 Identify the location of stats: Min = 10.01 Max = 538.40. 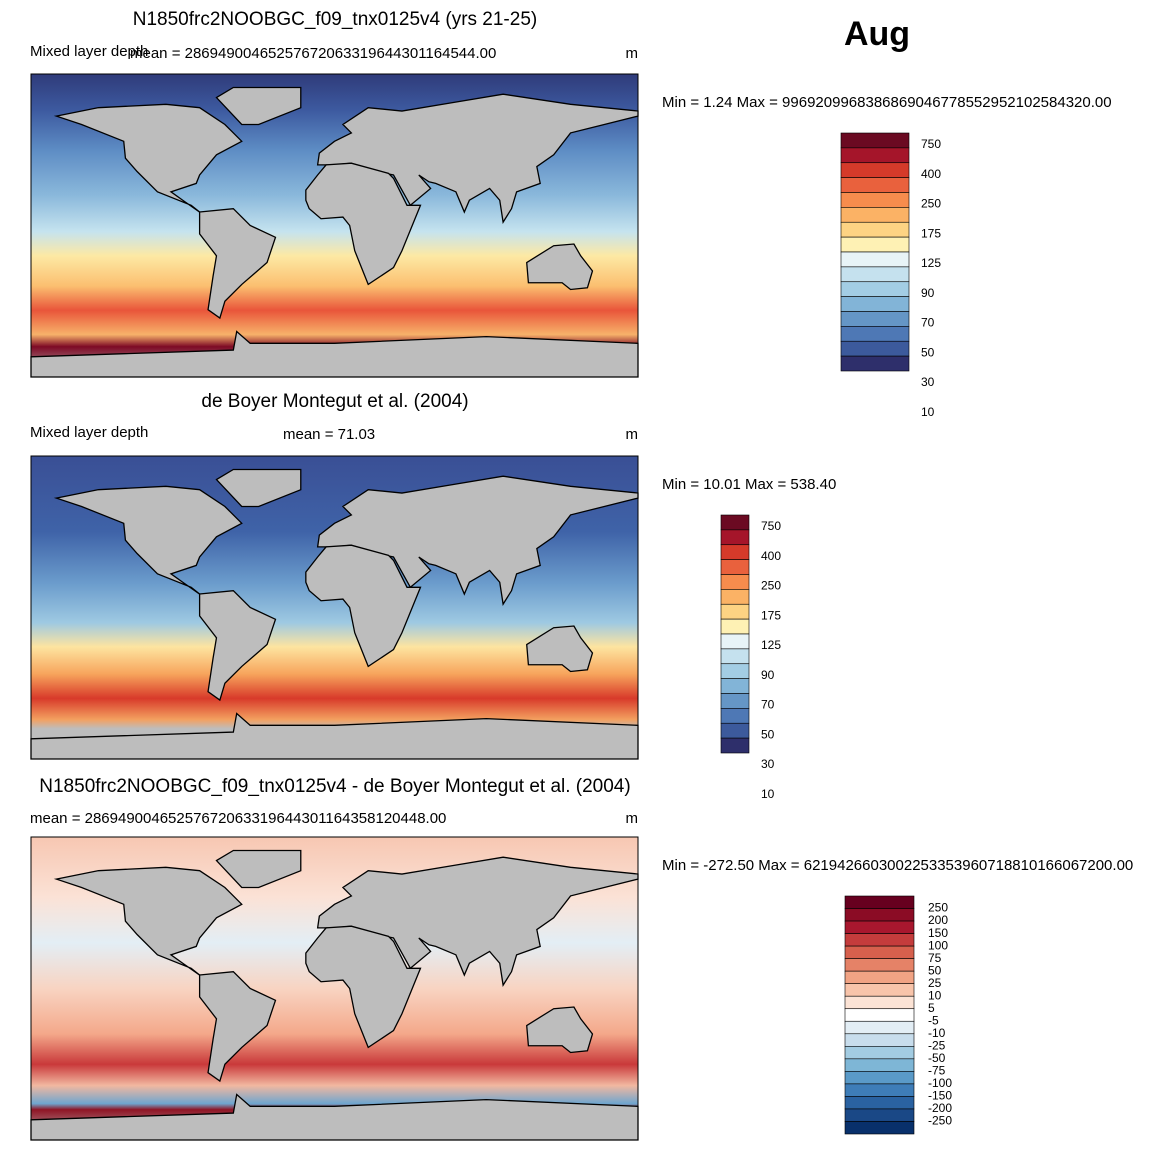
(749, 484).